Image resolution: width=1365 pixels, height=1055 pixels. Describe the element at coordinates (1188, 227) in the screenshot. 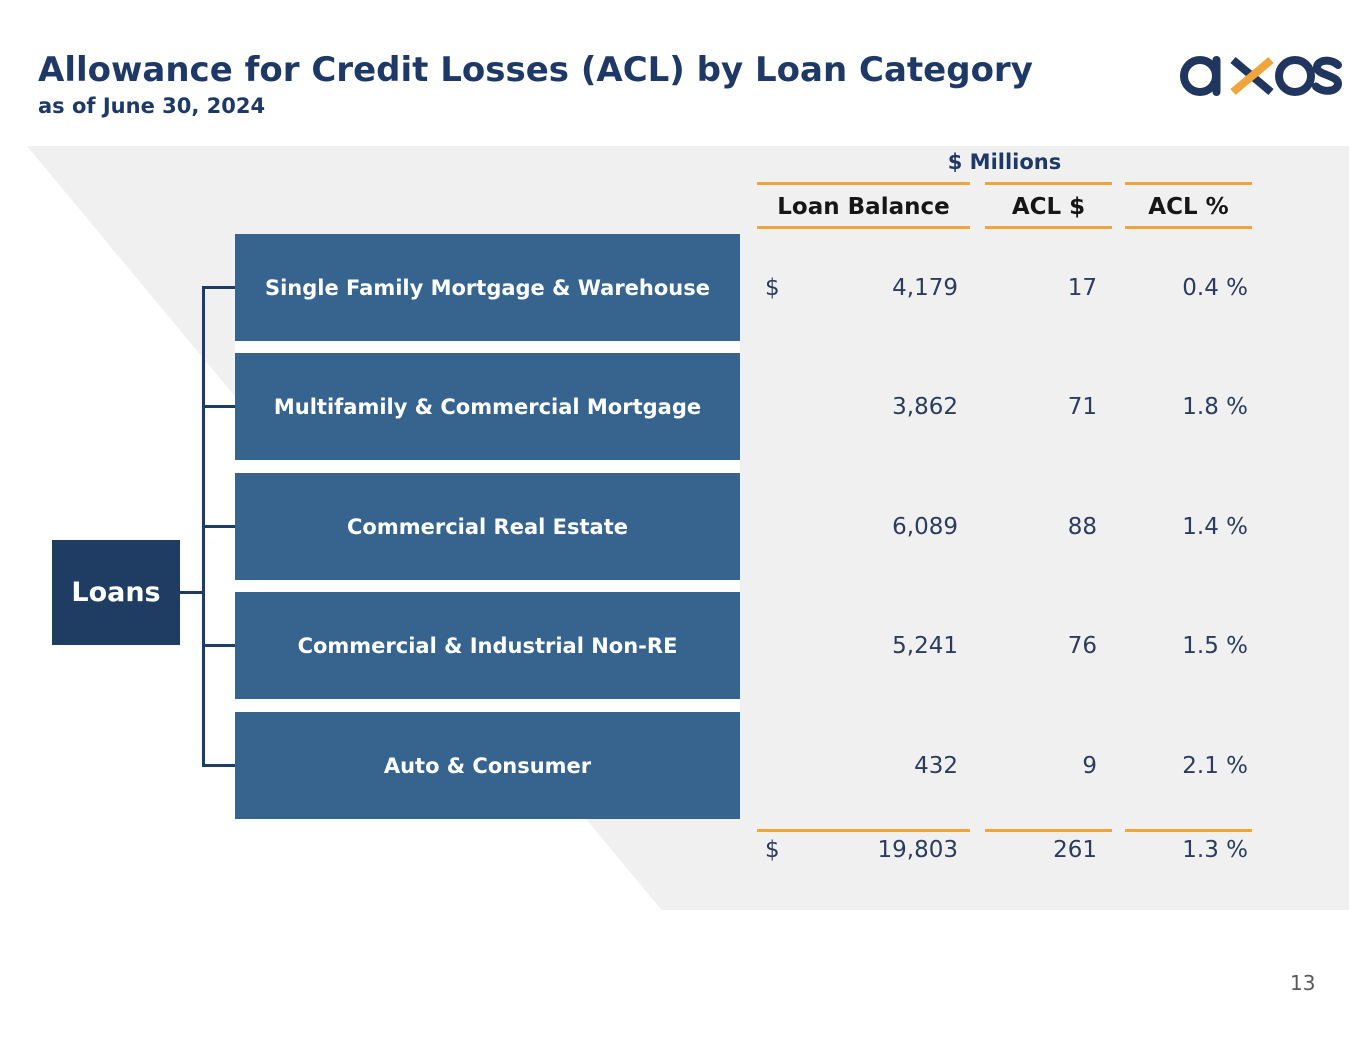

I see `header-rule-bottom-pct` at that location.